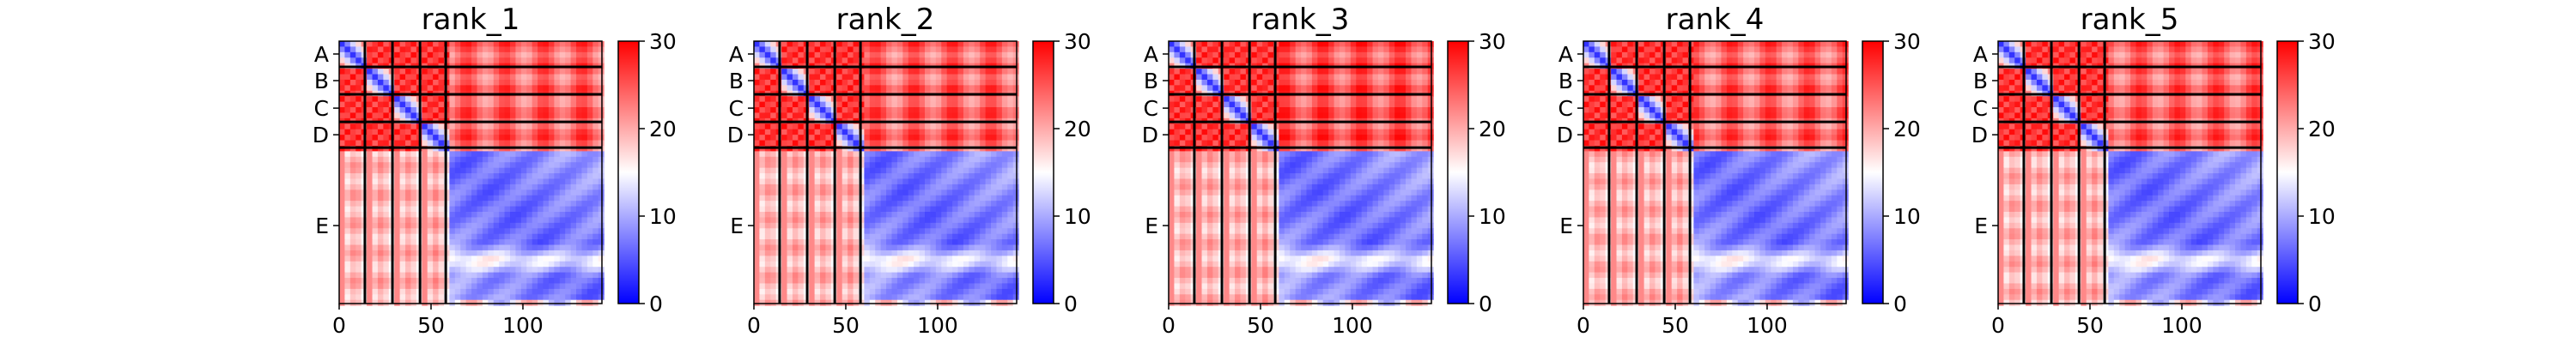 This screenshot has width=2576, height=343. Describe the element at coordinates (1301, 20) in the screenshot. I see `panel-title: rank_3` at that location.